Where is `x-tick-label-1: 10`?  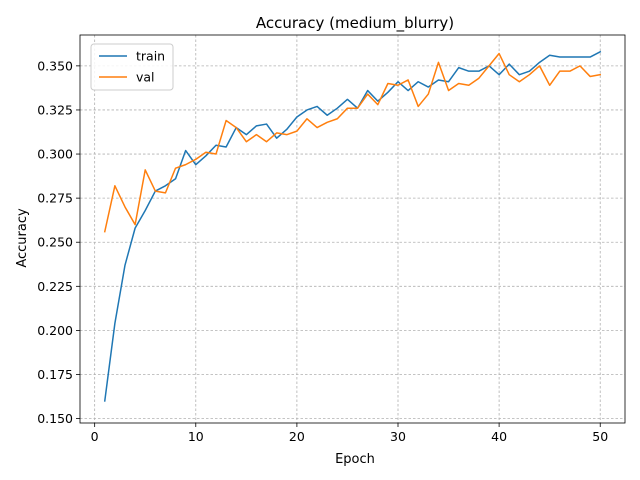
x-tick-label-1: 10 is located at coordinates (196, 436).